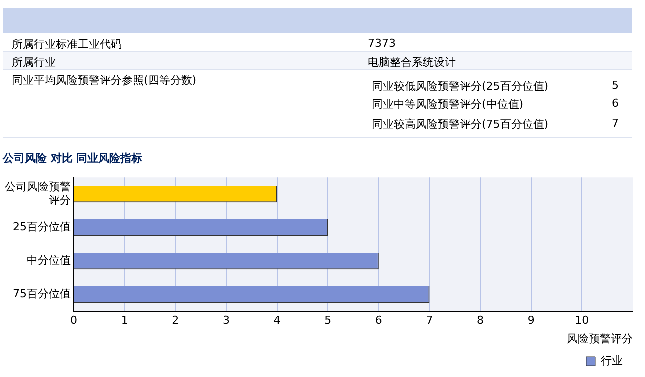 The height and width of the screenshot is (377, 645). Describe the element at coordinates (74, 321) in the screenshot. I see `x-tick-label: 0` at that location.